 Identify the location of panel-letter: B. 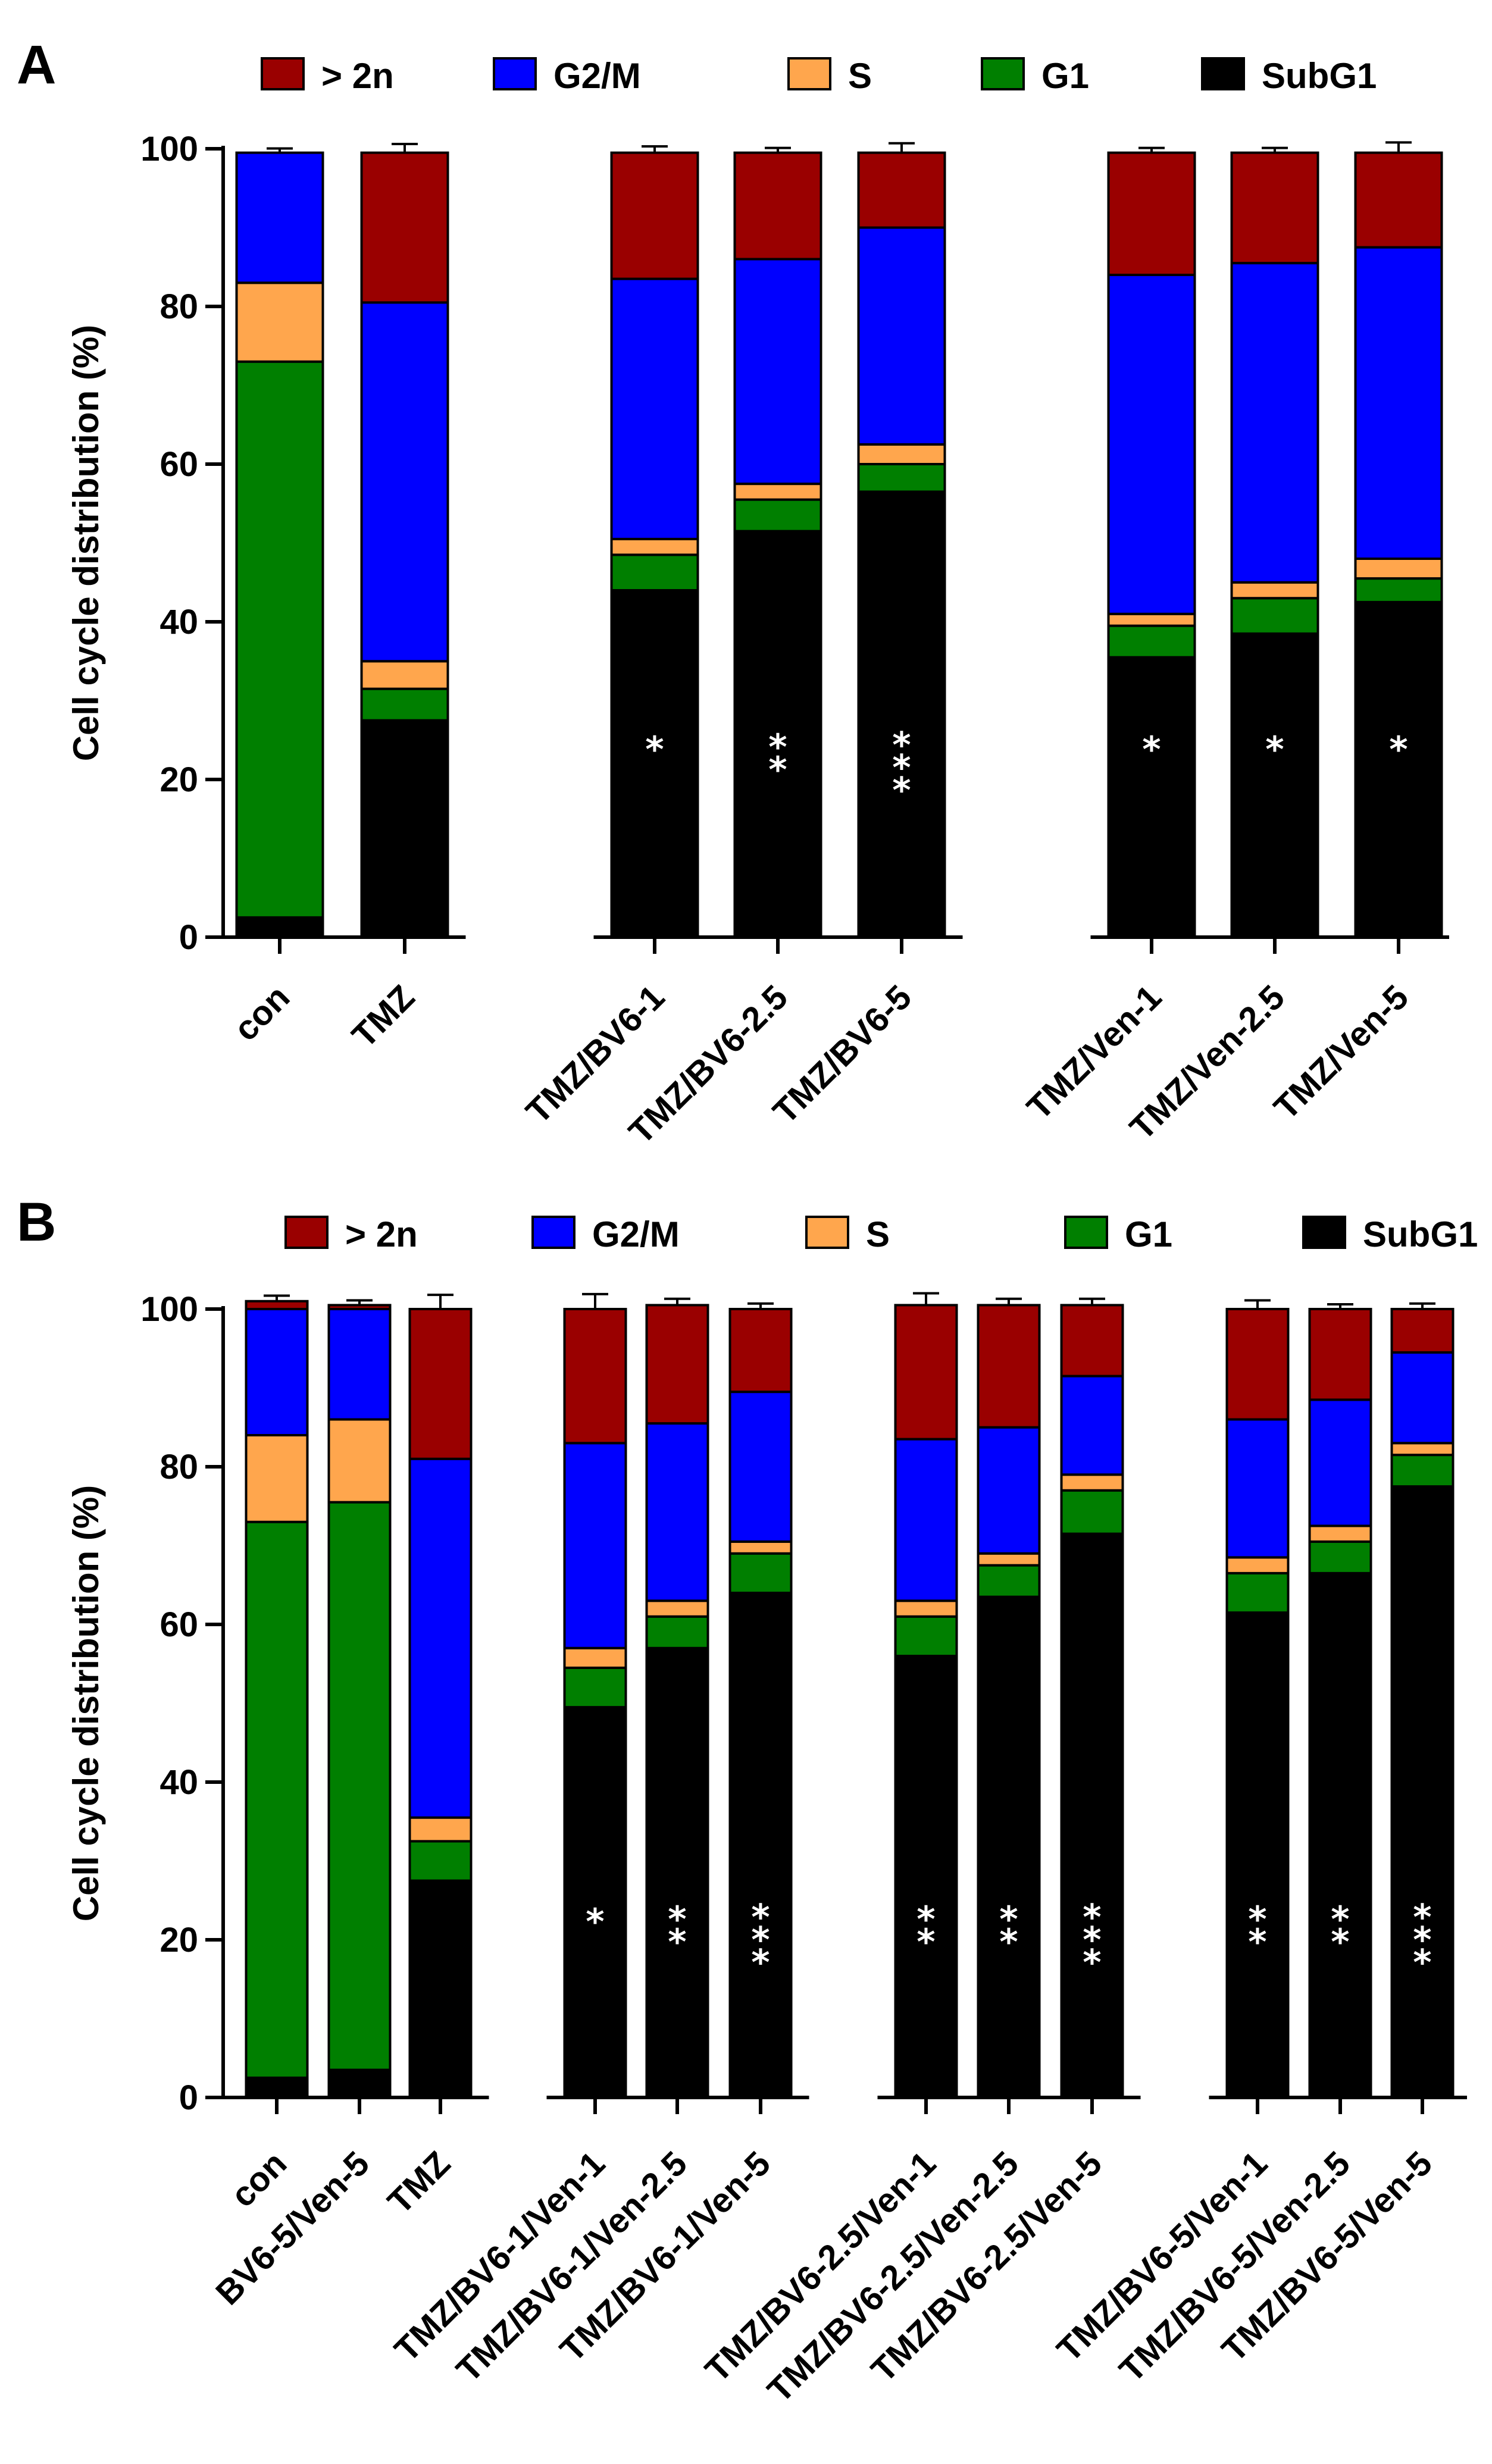
(36, 1222).